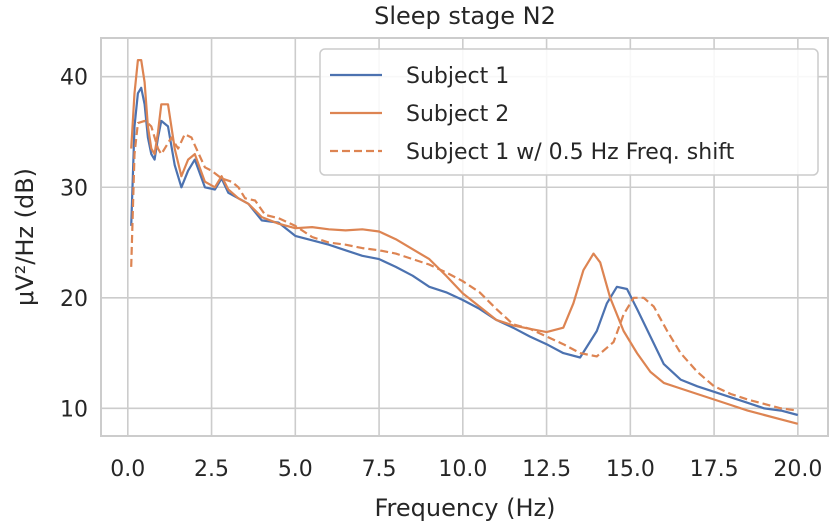 Image resolution: width=830 pixels, height=524 pixels. Describe the element at coordinates (457, 76) in the screenshot. I see `legend-label-1: Subject 1` at that location.